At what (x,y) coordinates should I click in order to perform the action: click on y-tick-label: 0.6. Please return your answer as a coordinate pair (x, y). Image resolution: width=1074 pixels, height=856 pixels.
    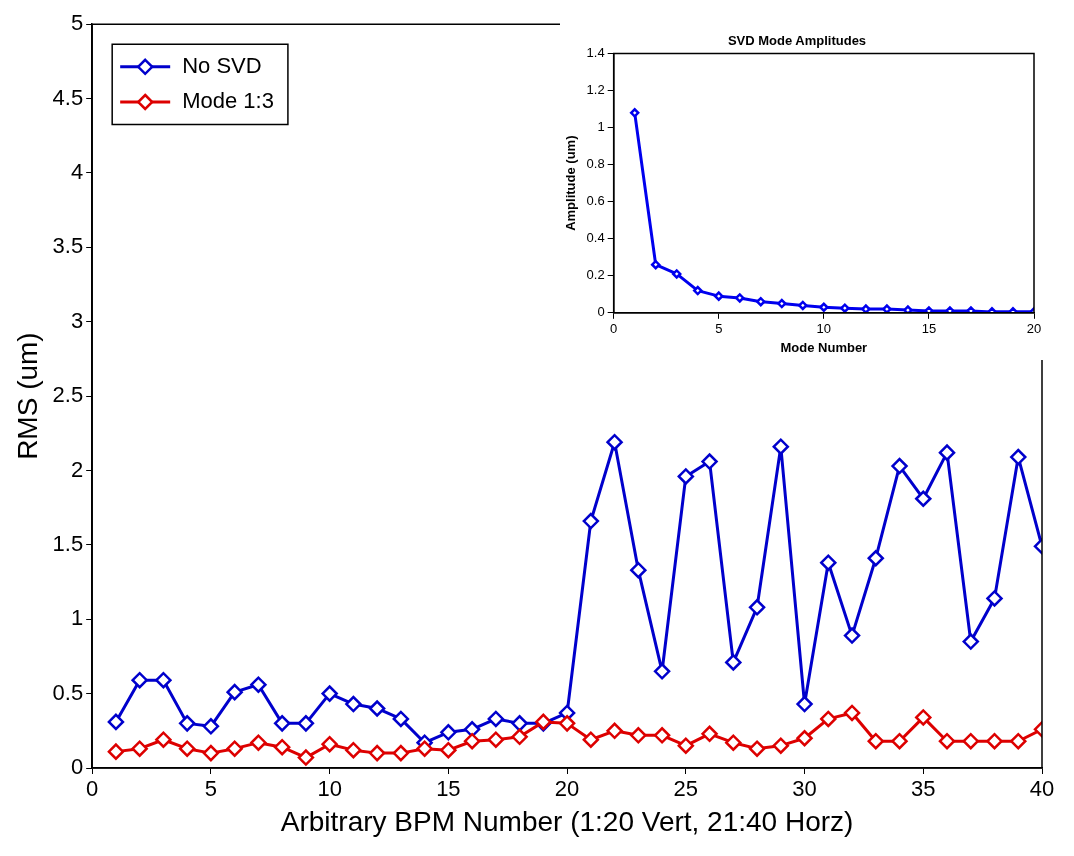
    Looking at the image, I should click on (595, 201).